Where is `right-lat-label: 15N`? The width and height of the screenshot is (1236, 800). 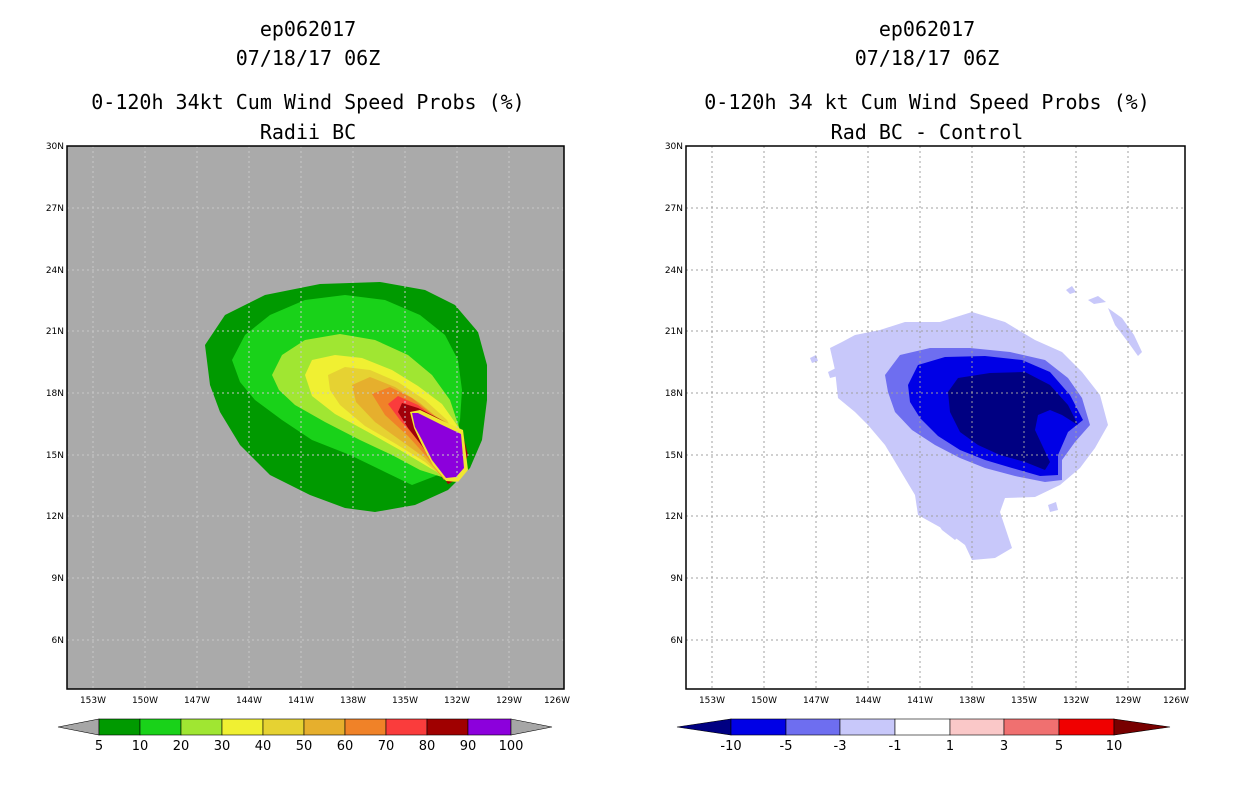 right-lat-label: 15N is located at coordinates (674, 456).